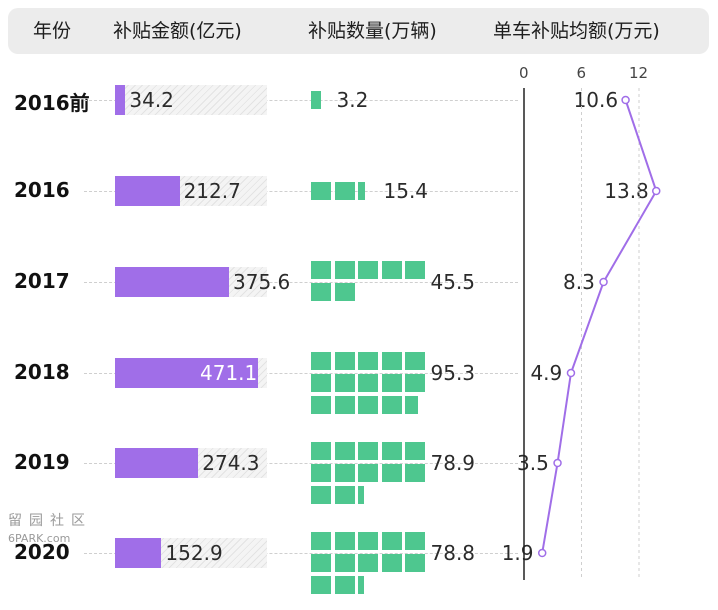 Image resolution: width=718 pixels, height=610 pixels. Describe the element at coordinates (596, 100) in the screenshot. I see `average-value-label: 10.6` at that location.